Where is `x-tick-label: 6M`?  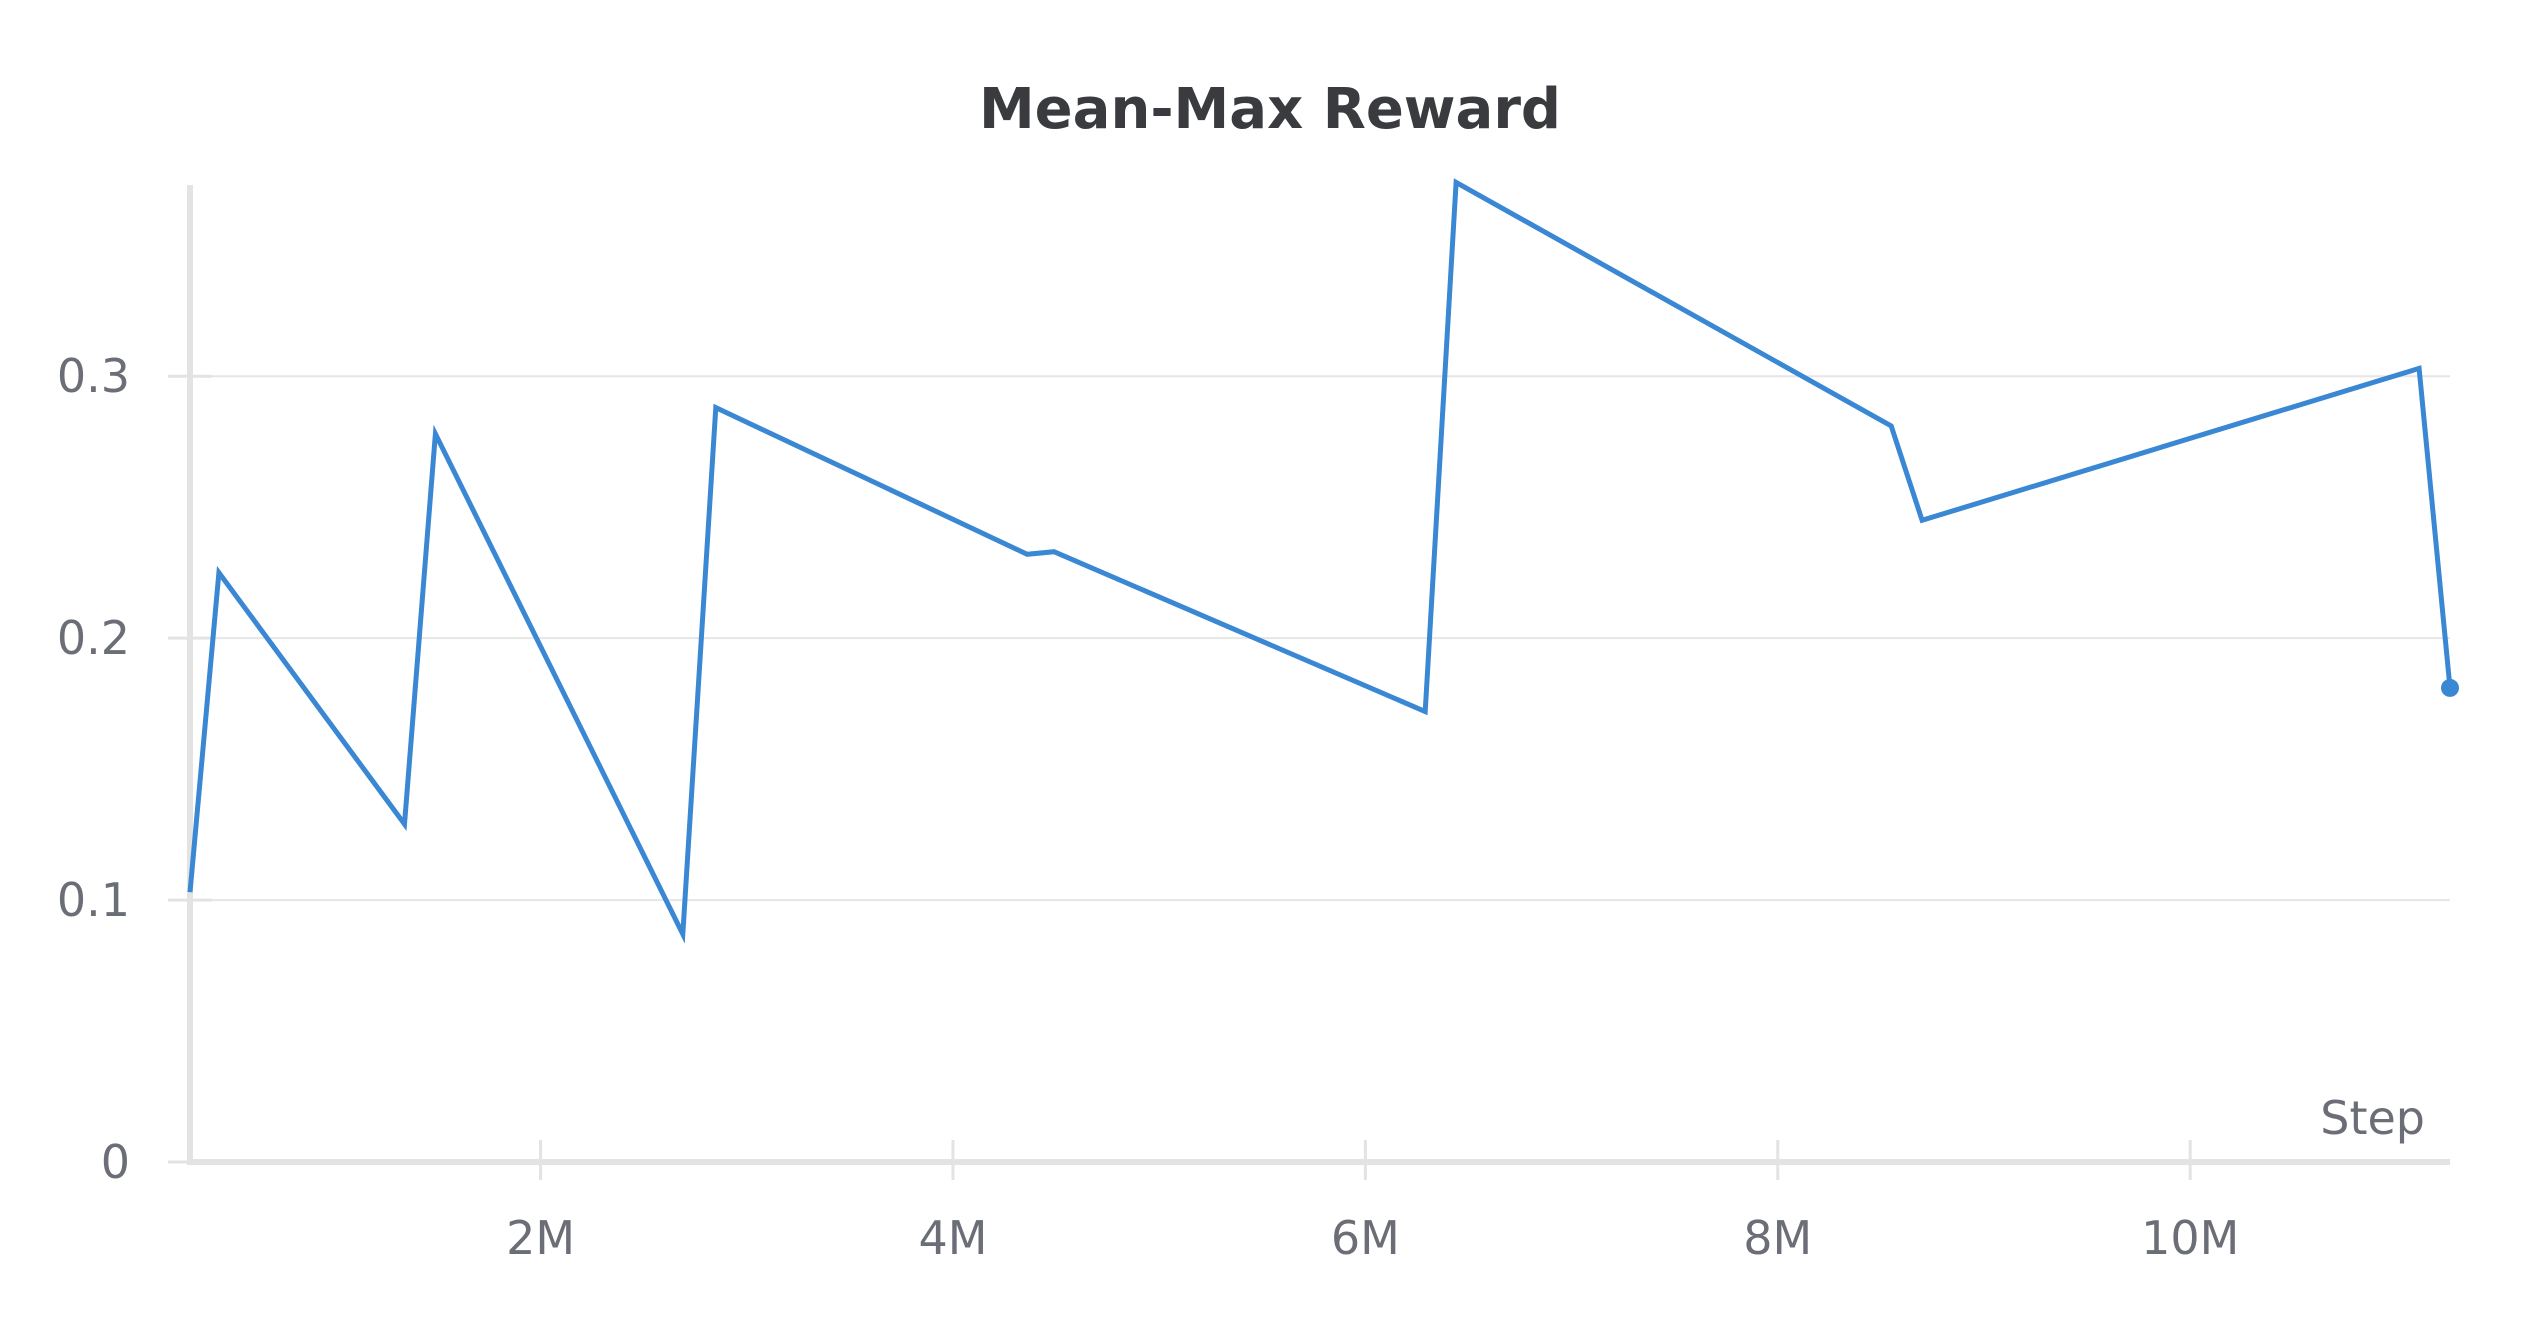
x-tick-label: 6M is located at coordinates (1365, 1238).